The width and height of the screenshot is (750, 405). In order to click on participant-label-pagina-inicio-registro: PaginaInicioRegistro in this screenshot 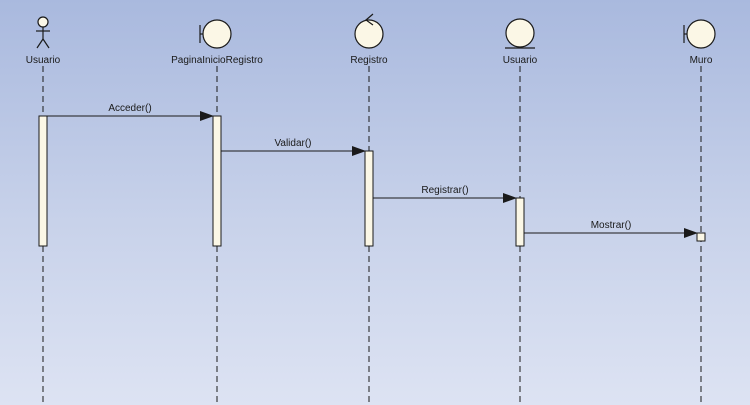, I will do `click(217, 60)`.